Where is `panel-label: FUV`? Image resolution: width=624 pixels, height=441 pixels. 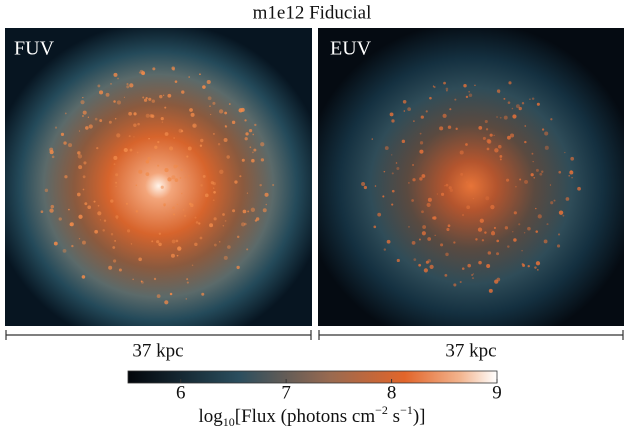
panel-label: FUV is located at coordinates (34, 49).